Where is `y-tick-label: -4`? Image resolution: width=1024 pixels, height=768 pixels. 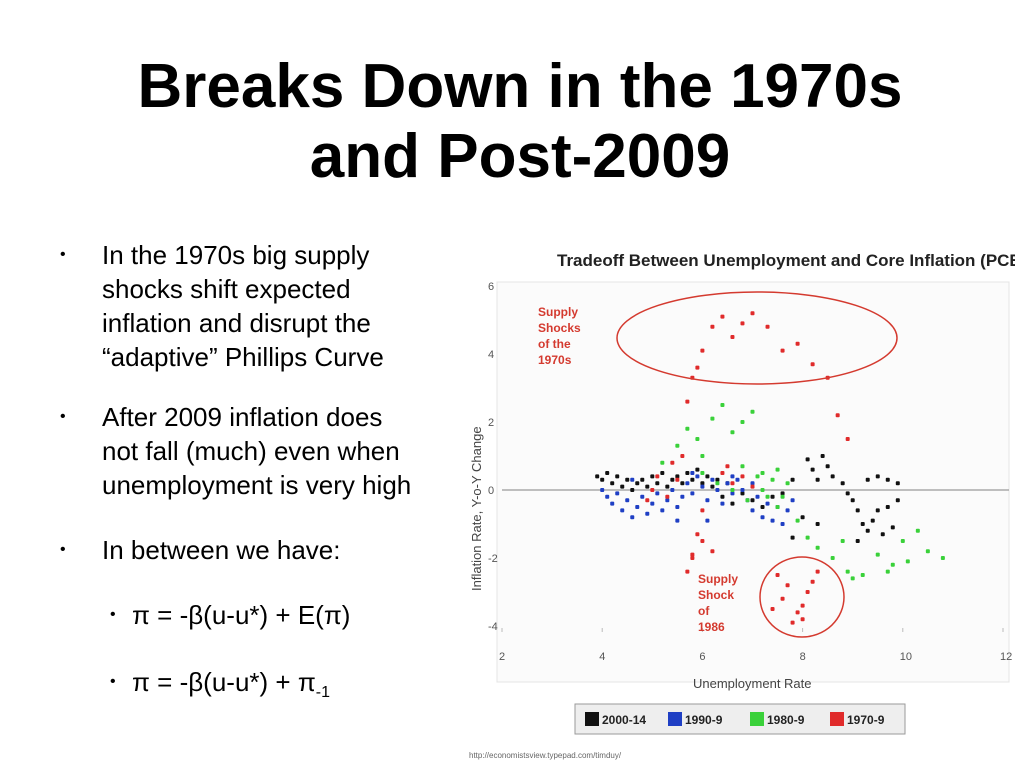
y-tick-label: -4 is located at coordinates (493, 627).